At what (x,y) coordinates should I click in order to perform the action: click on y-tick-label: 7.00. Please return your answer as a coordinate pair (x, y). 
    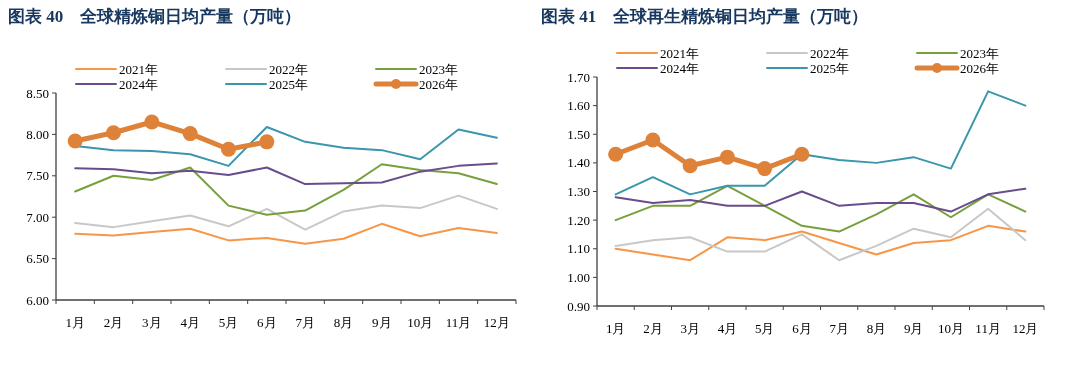
    Looking at the image, I should click on (37, 217).